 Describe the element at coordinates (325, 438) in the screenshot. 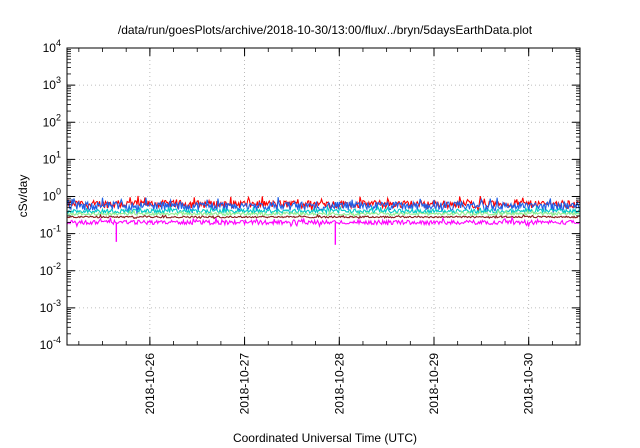

I see `x-axis-label: Coordinated Universal Time (UTC)` at that location.